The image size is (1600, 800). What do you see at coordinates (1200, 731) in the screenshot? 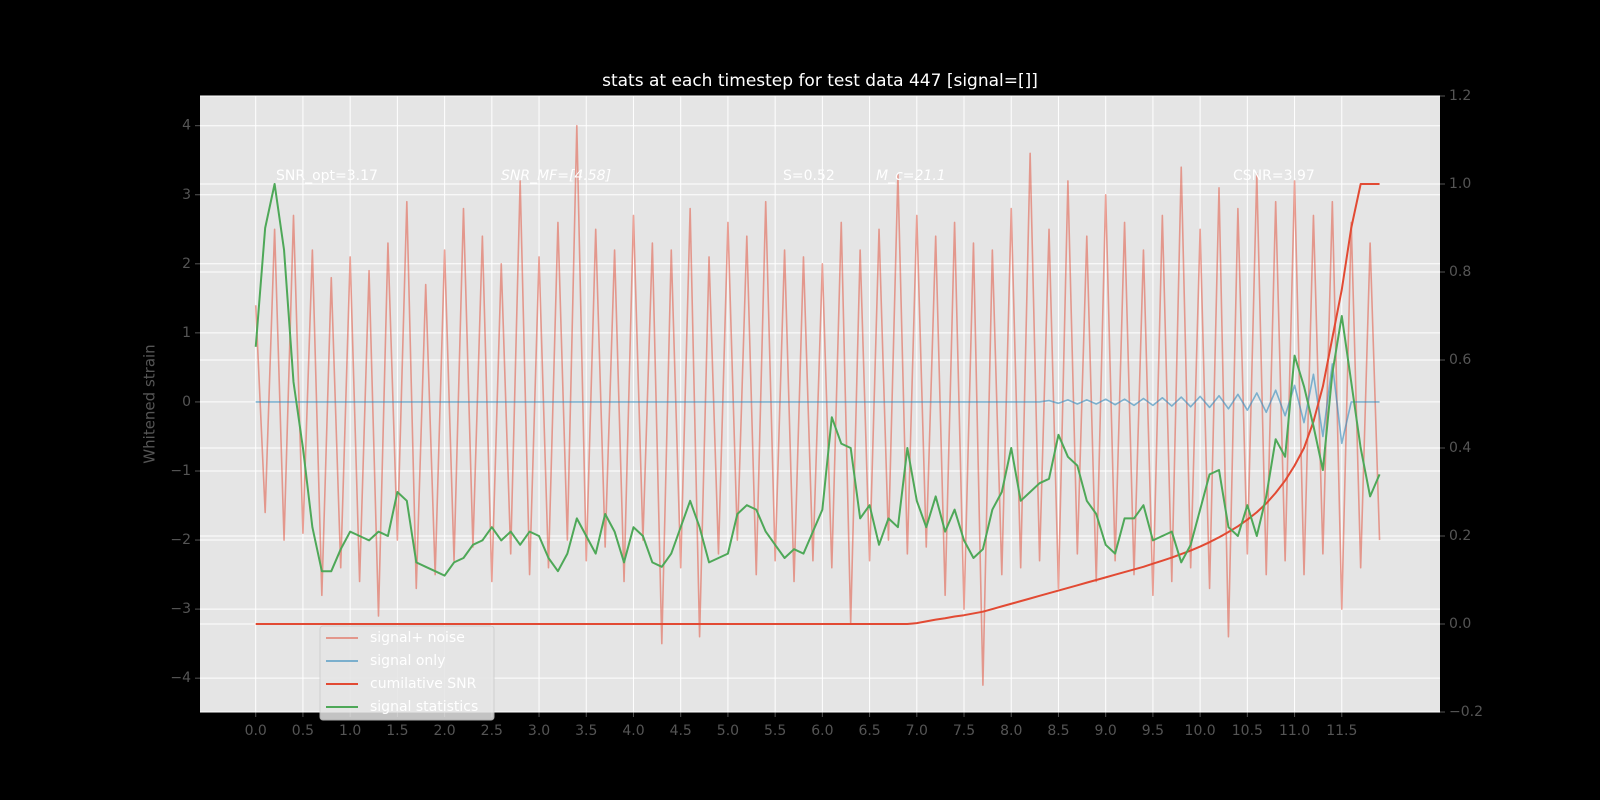
I see `x-tick-label: 10.0` at bounding box center [1200, 731].